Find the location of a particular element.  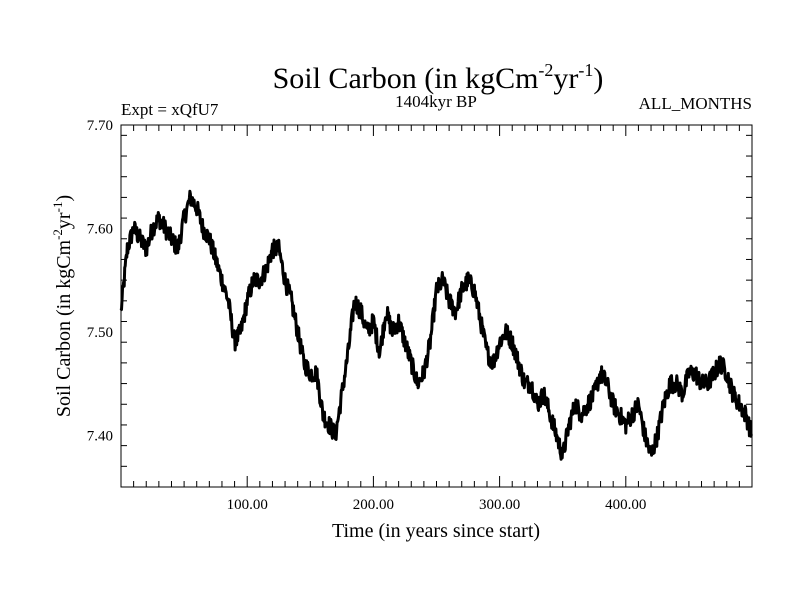

y-tick-label: 7.40 is located at coordinates (100, 436).